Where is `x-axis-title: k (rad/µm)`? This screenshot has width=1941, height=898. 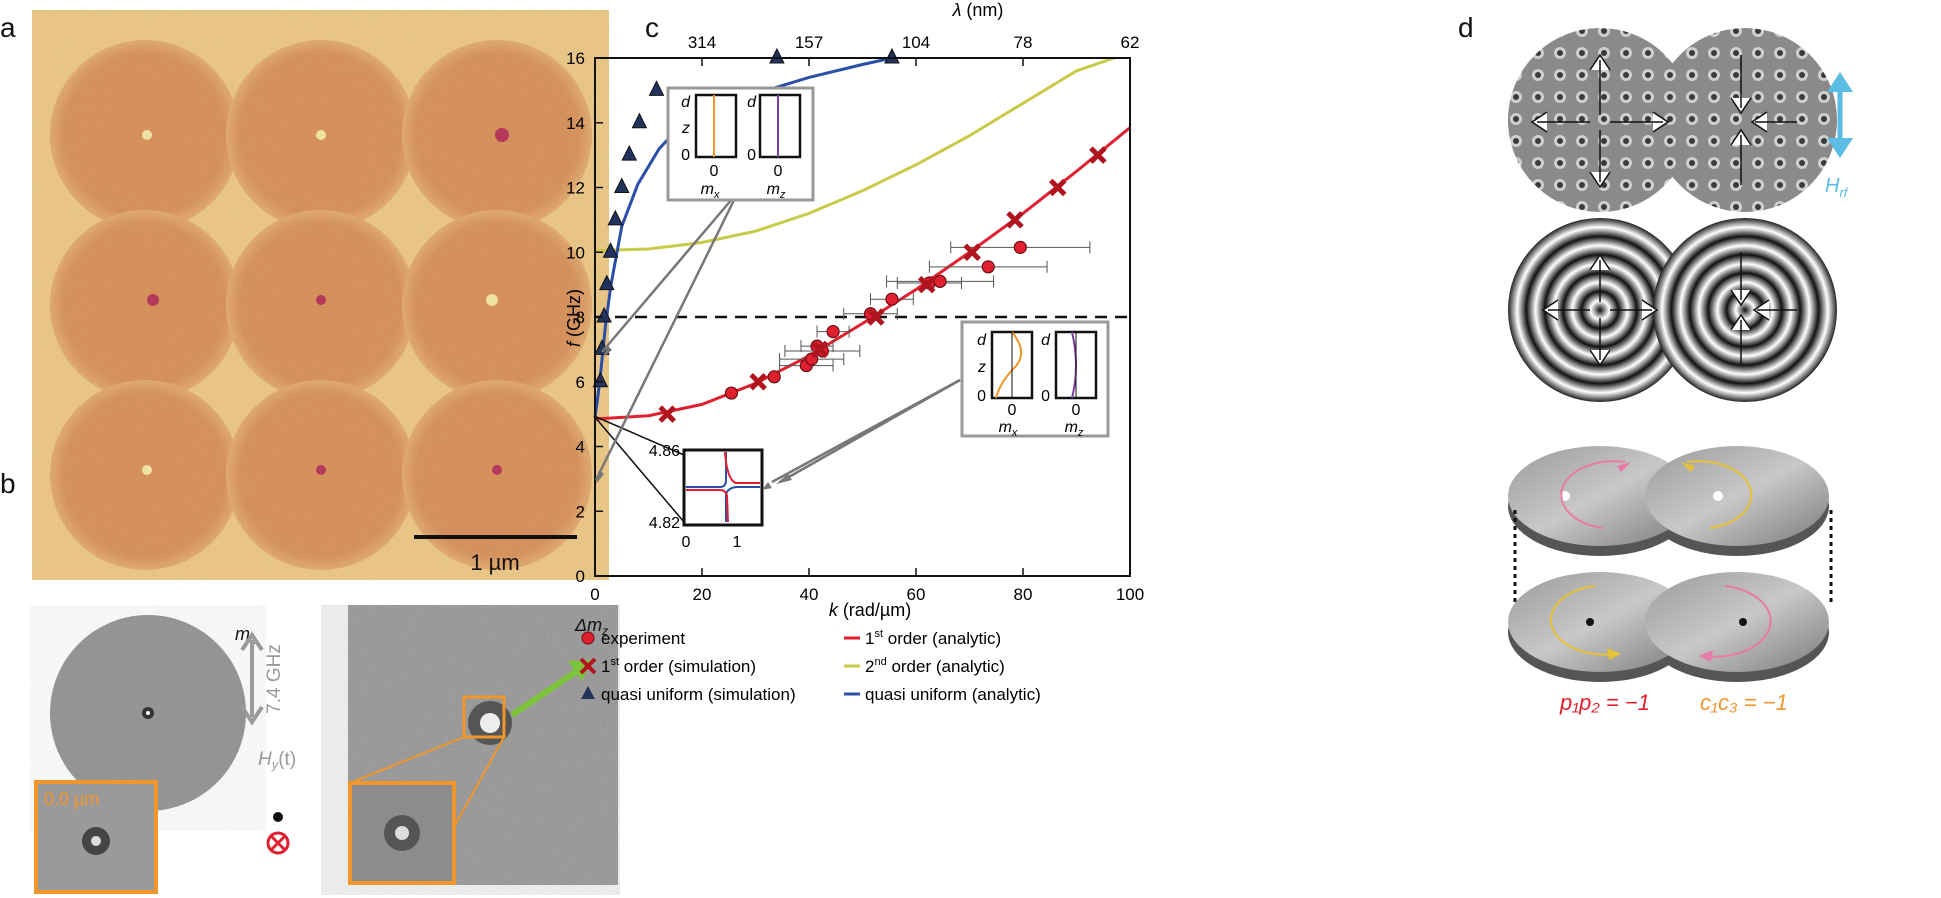
x-axis-title: k (rad/µm) is located at coordinates (870, 610).